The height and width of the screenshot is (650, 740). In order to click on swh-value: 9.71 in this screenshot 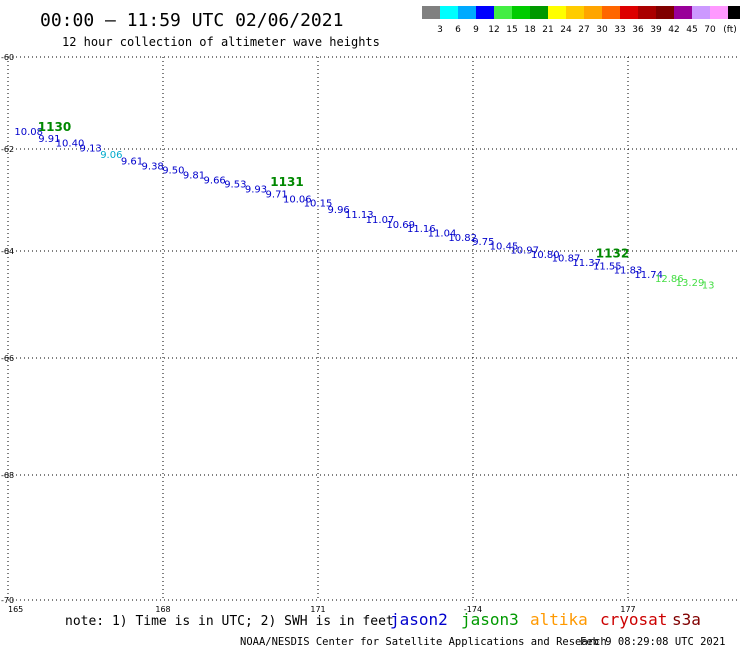, I will do `click(277, 194)`.